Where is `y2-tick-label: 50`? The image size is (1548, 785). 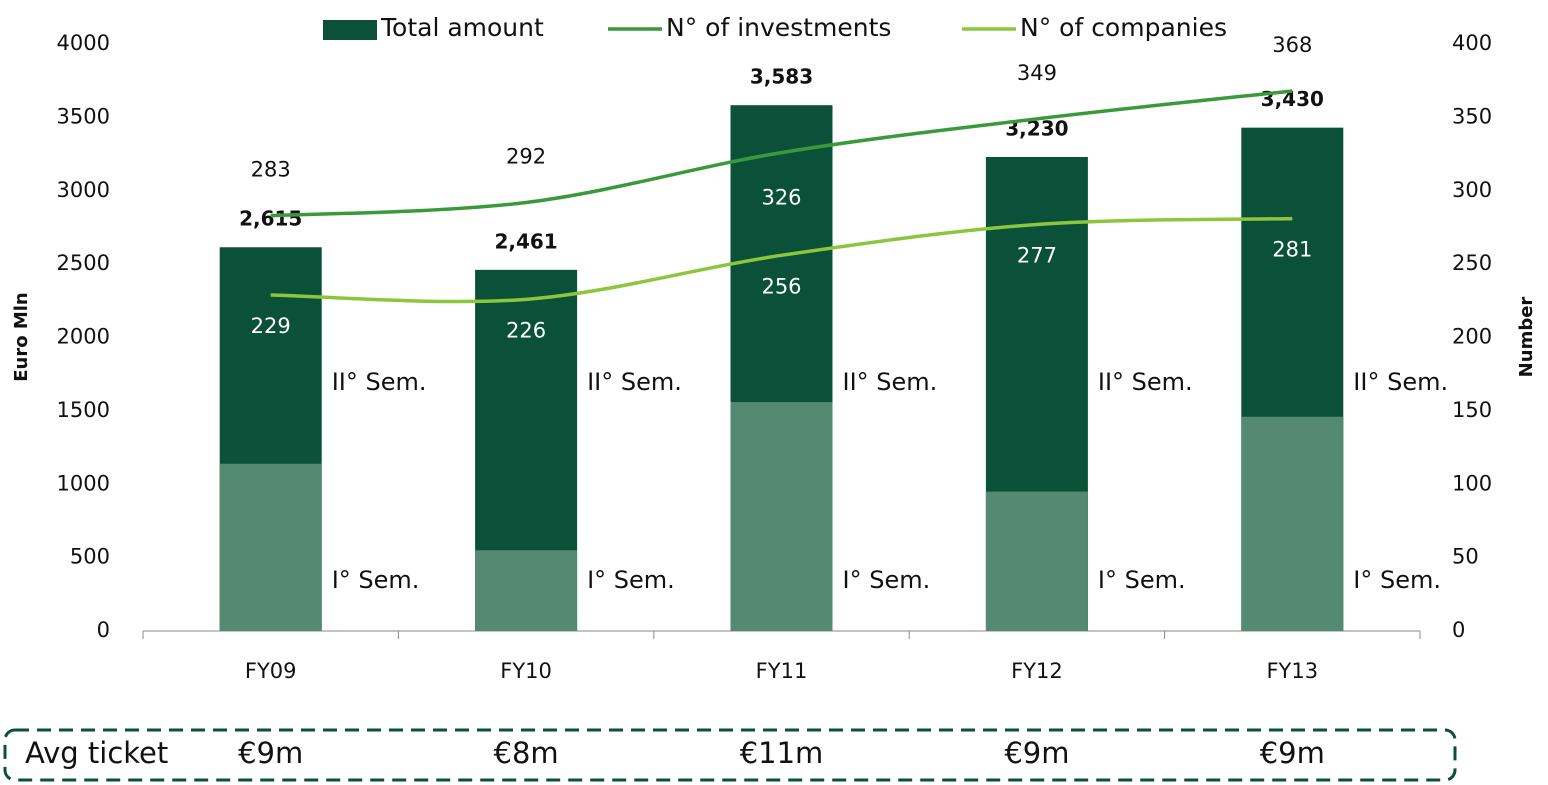
y2-tick-label: 50 is located at coordinates (1465, 557).